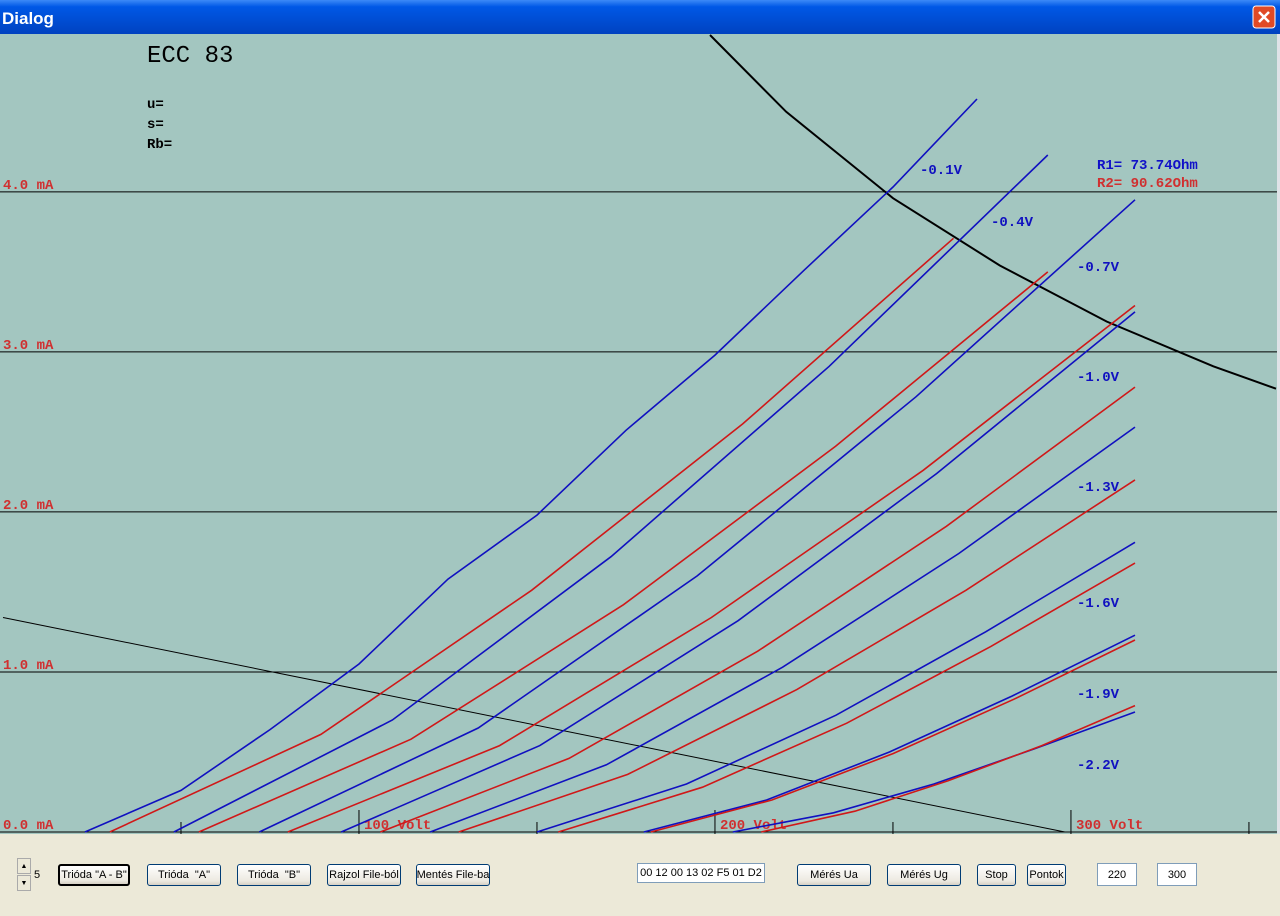 This screenshot has width=1280, height=916. Describe the element at coordinates (1098, 604) in the screenshot. I see `curve-label: -1.6V` at that location.